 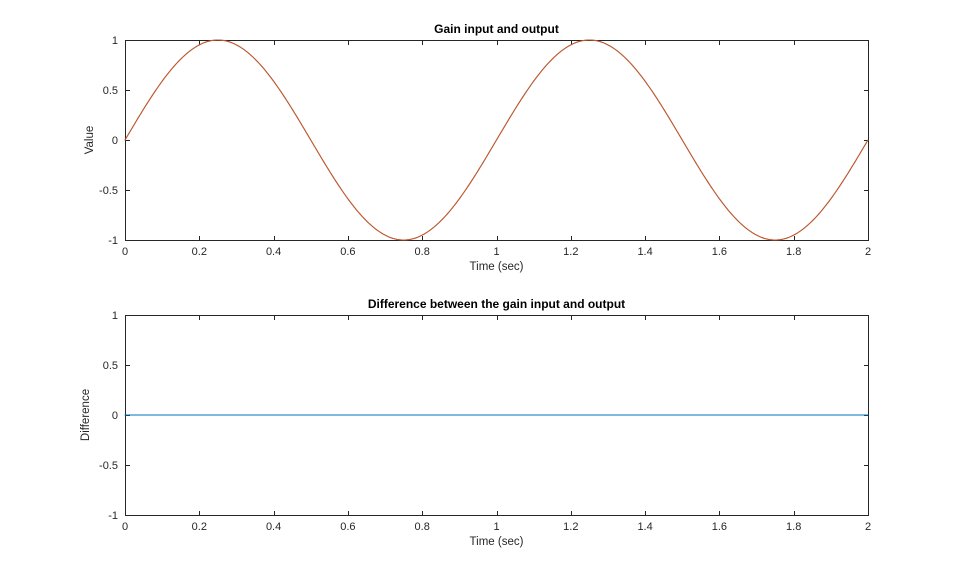 What do you see at coordinates (496, 29) in the screenshot?
I see `top-plot-title: Gain input and output` at bounding box center [496, 29].